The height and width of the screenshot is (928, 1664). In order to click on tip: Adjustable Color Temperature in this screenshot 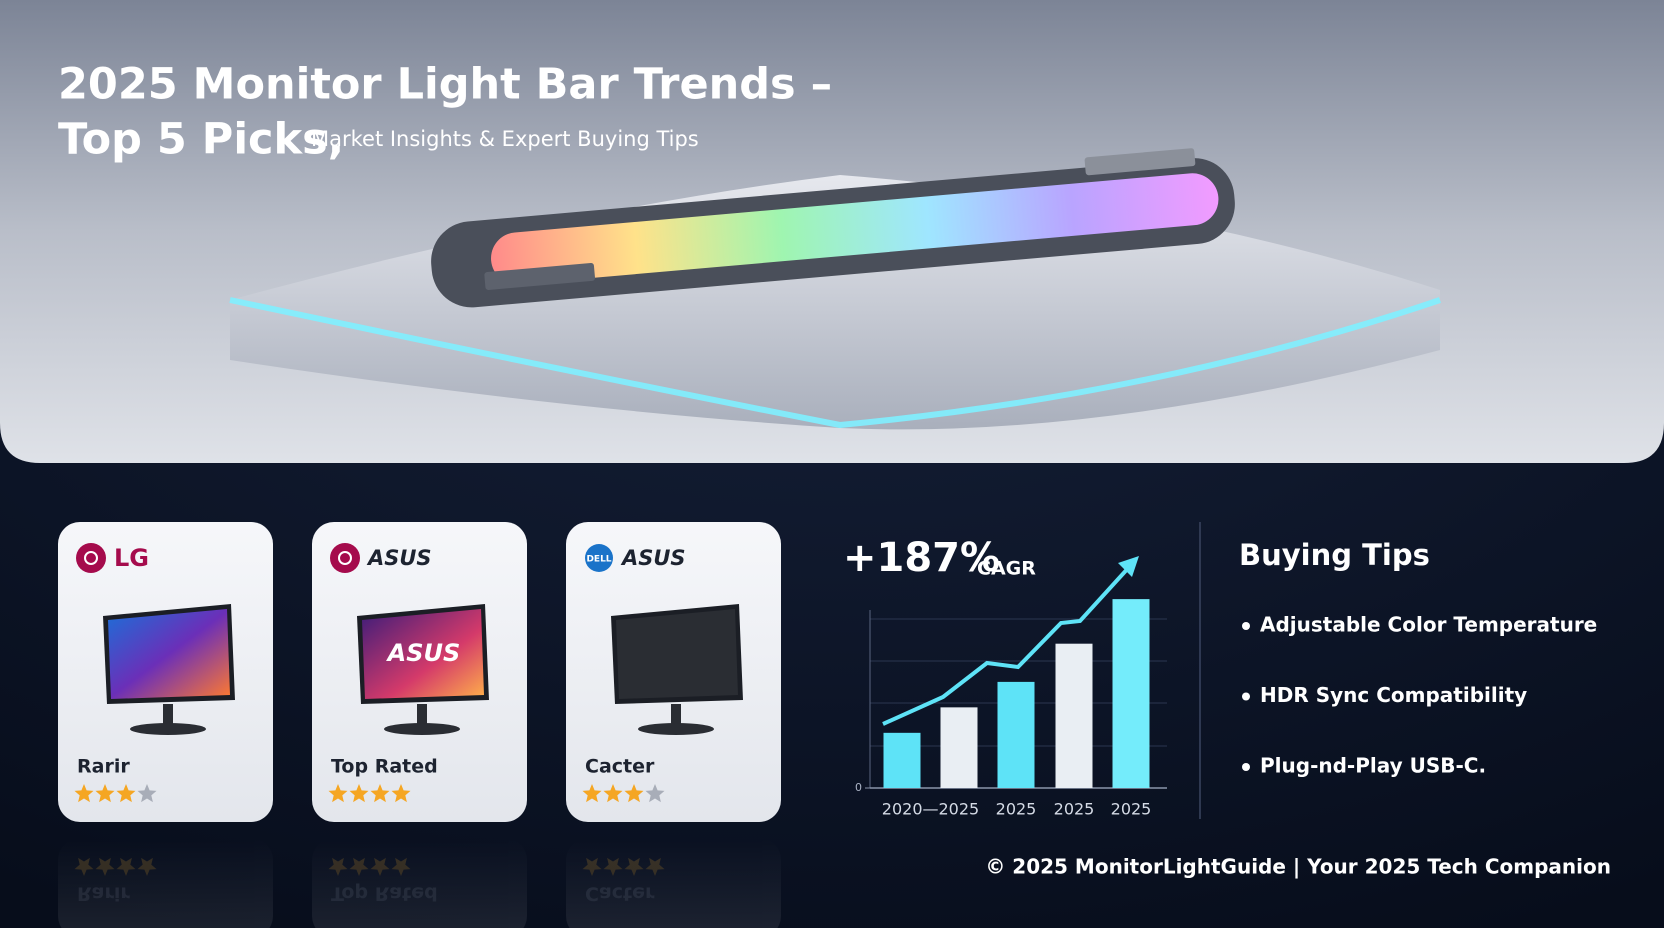, I will do `click(1428, 625)`.